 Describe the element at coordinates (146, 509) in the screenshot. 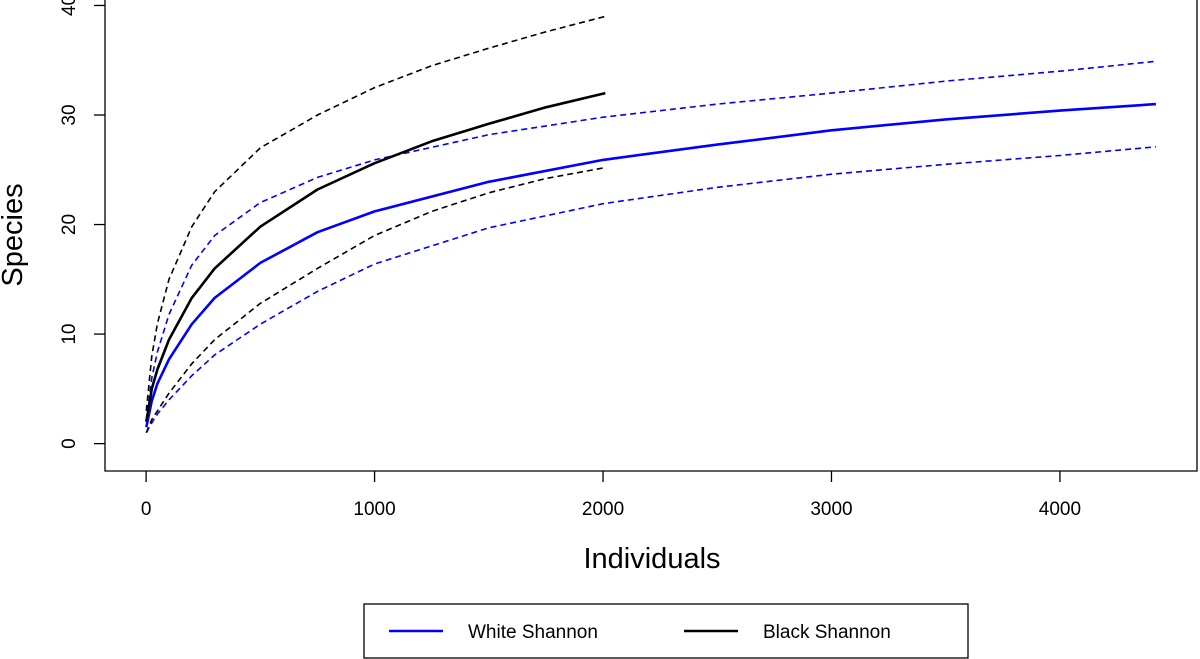

I see `x-tick-label: 0` at that location.